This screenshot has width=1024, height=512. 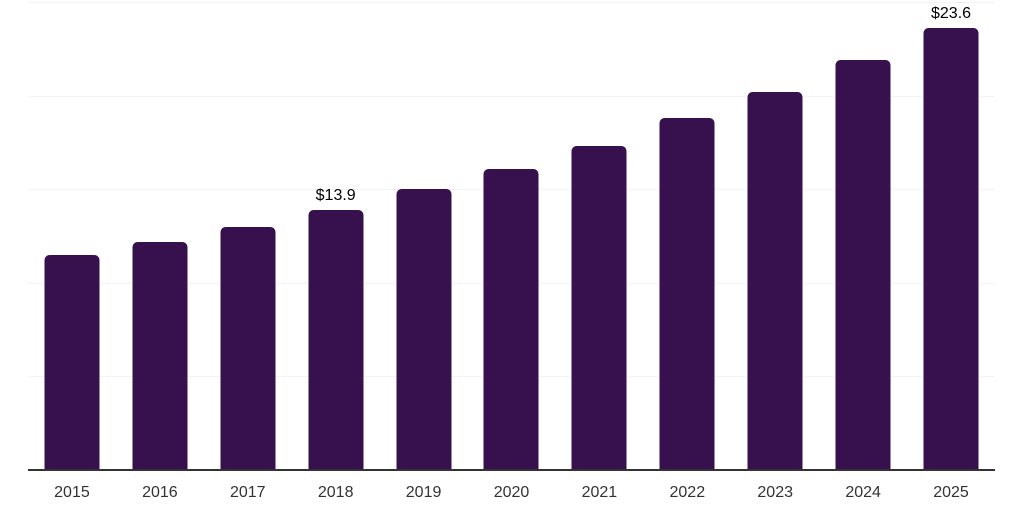 What do you see at coordinates (247, 492) in the screenshot?
I see `x-tick-label-2017: 2017` at bounding box center [247, 492].